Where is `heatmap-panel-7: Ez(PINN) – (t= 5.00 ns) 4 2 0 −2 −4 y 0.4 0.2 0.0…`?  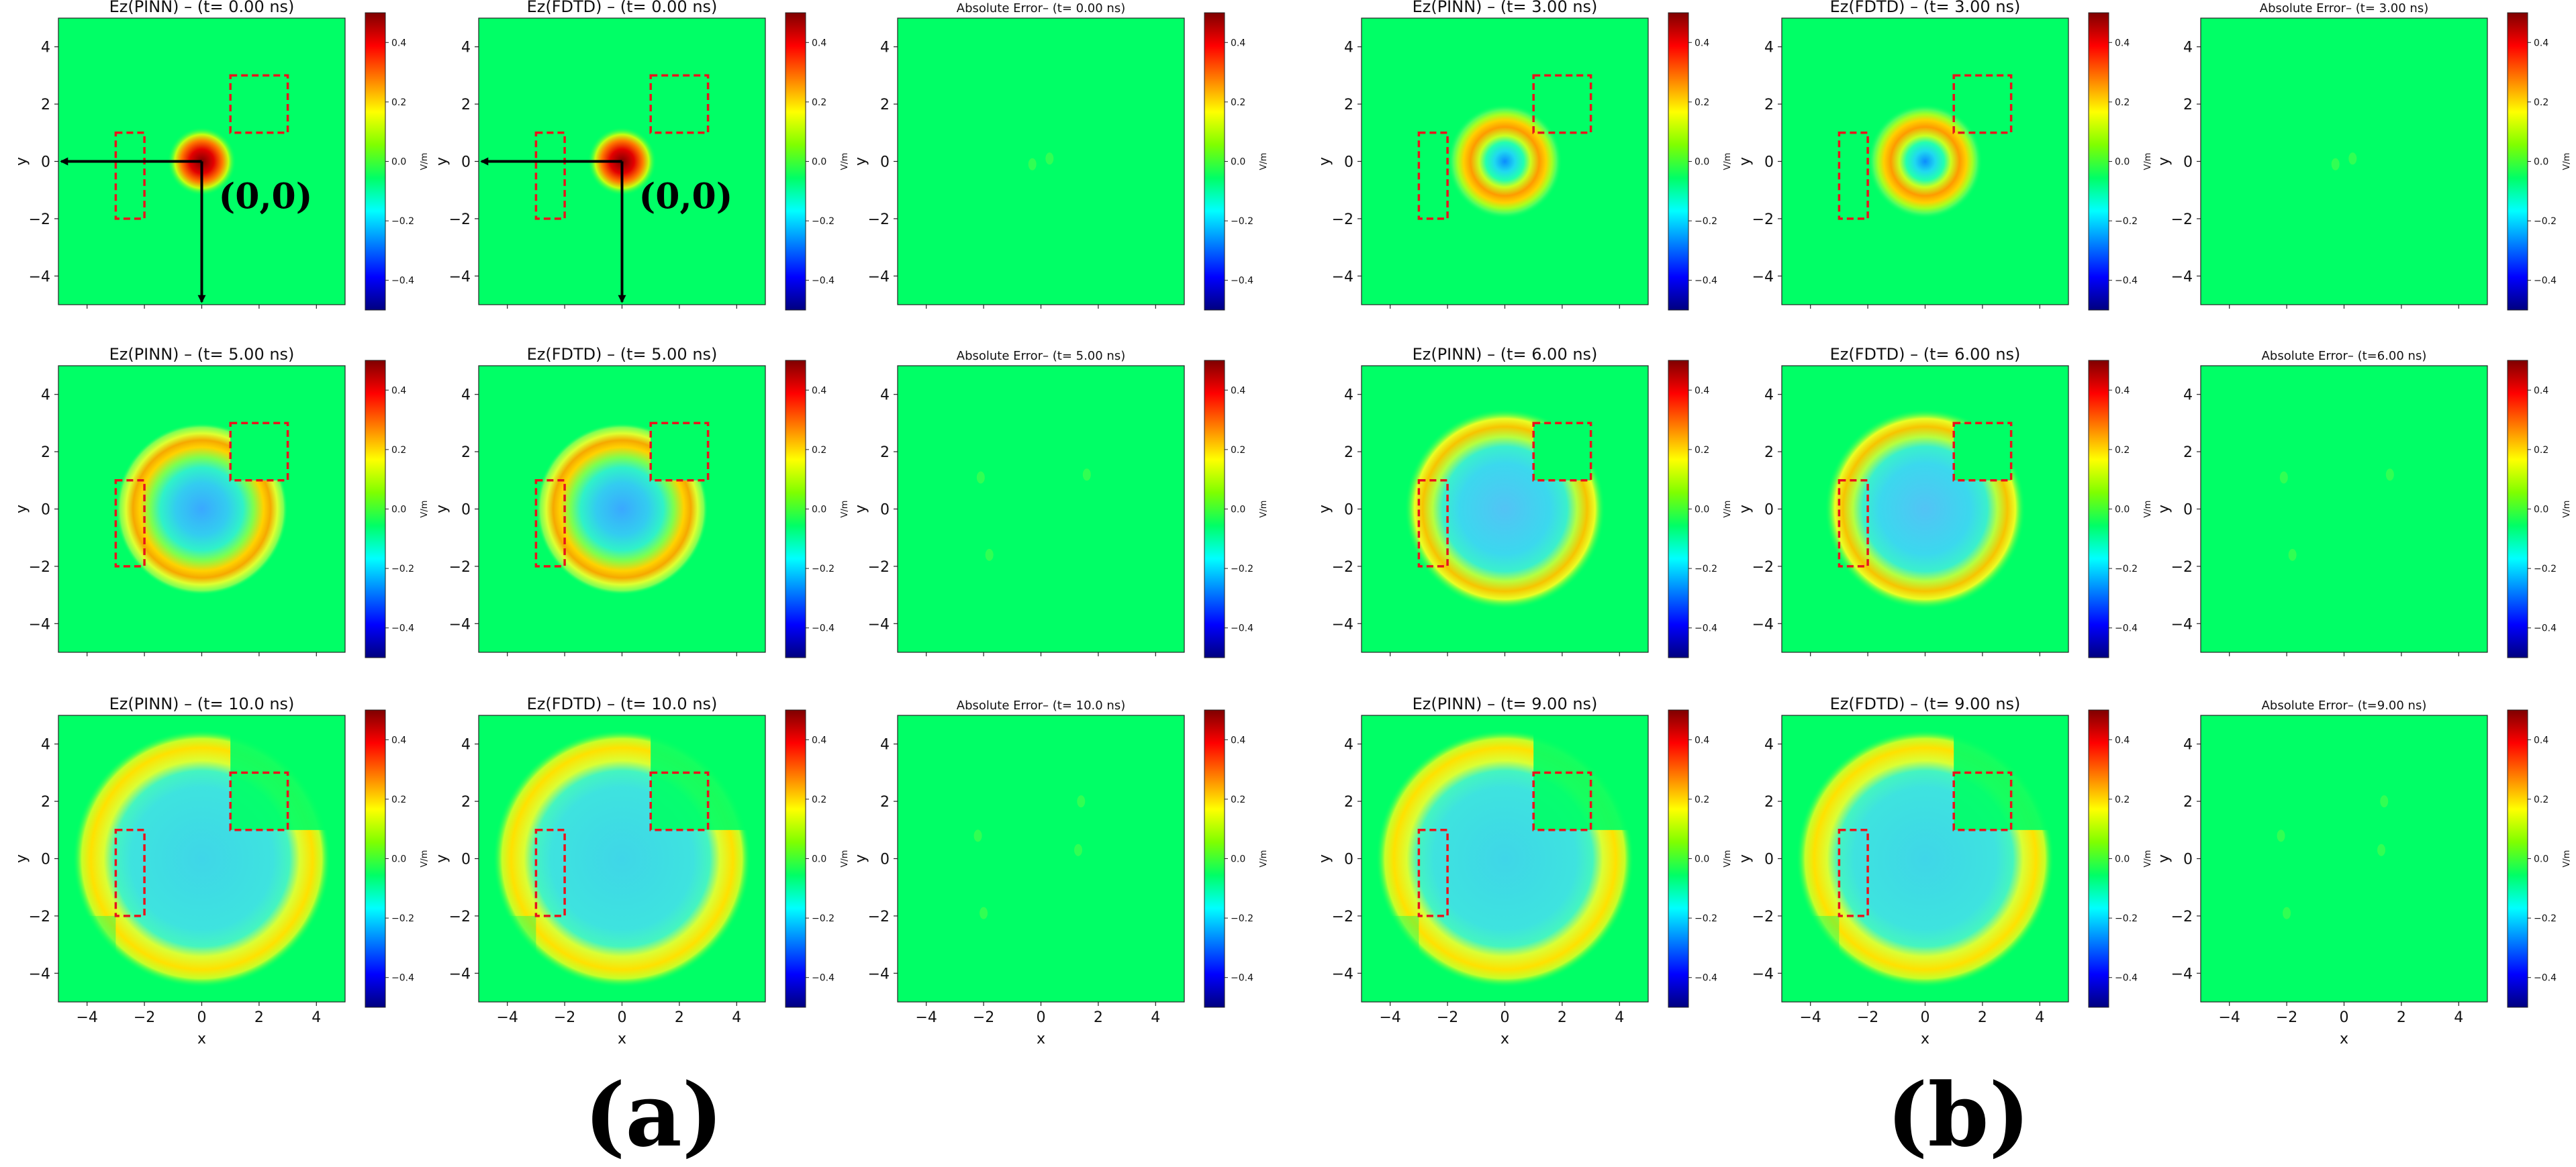
heatmap-panel-7: Ez(PINN) – (t= 5.00 ns) 4 2 0 −2 −4 y 0.4 0.2 0.0… is located at coordinates (222, 502).